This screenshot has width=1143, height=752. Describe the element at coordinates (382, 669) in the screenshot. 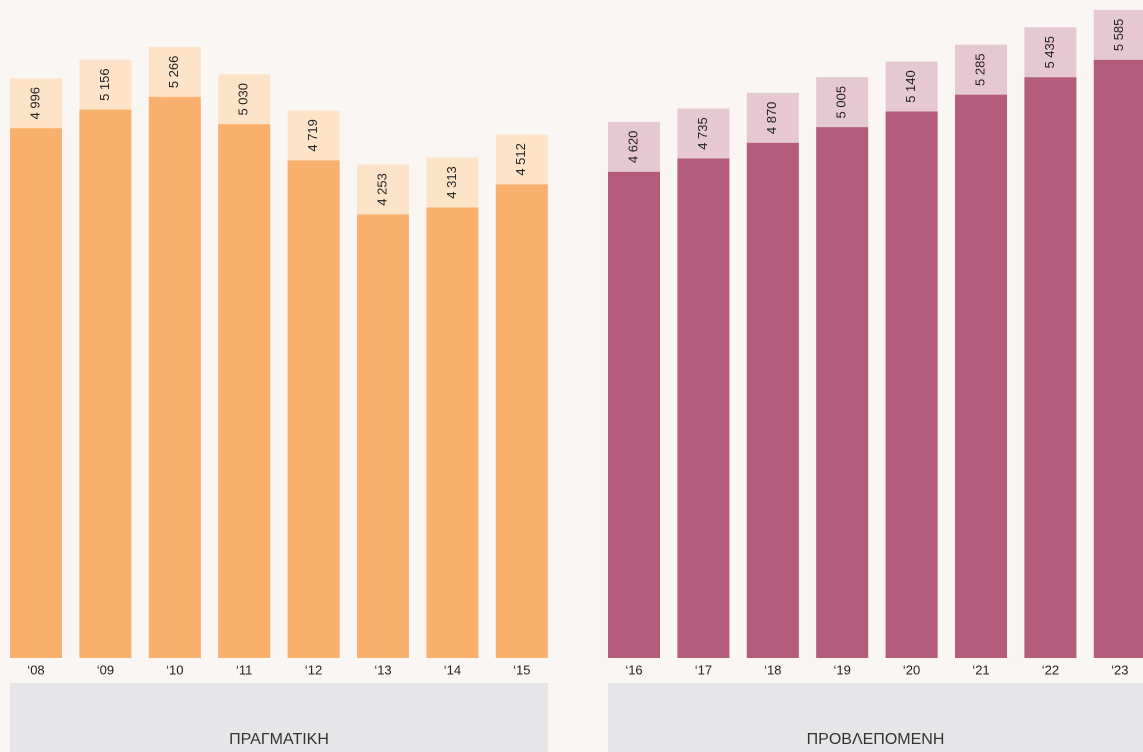

I see `x-tick-label: ‘13` at that location.